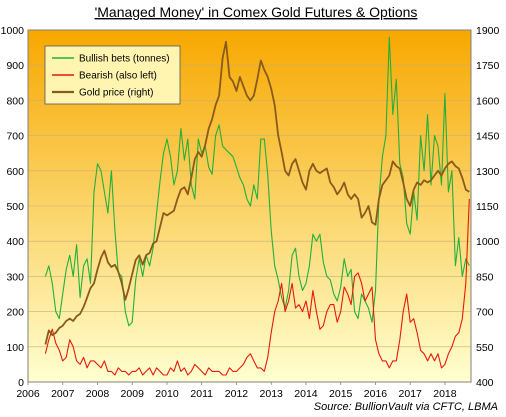  What do you see at coordinates (15, 66) in the screenshot?
I see `y-left-tick-label: 900` at bounding box center [15, 66].